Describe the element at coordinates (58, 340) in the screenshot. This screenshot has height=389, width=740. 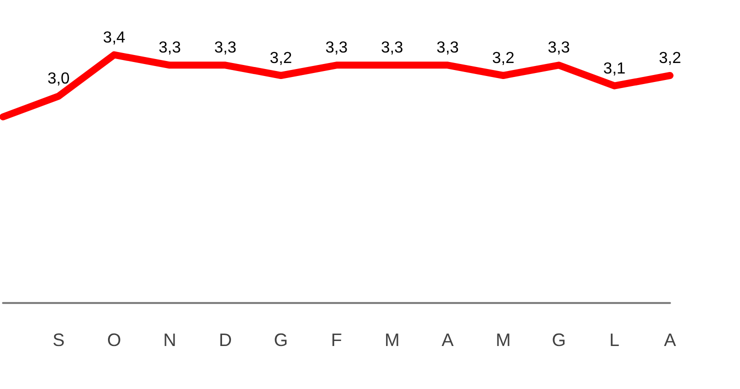
I see `x-tick-label: S` at that location.